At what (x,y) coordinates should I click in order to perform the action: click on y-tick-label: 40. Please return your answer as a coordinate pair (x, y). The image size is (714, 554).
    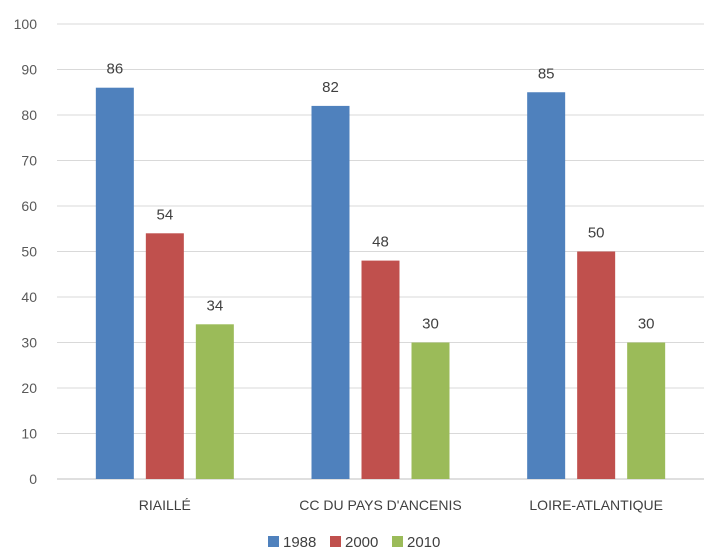
    Looking at the image, I should click on (29, 297).